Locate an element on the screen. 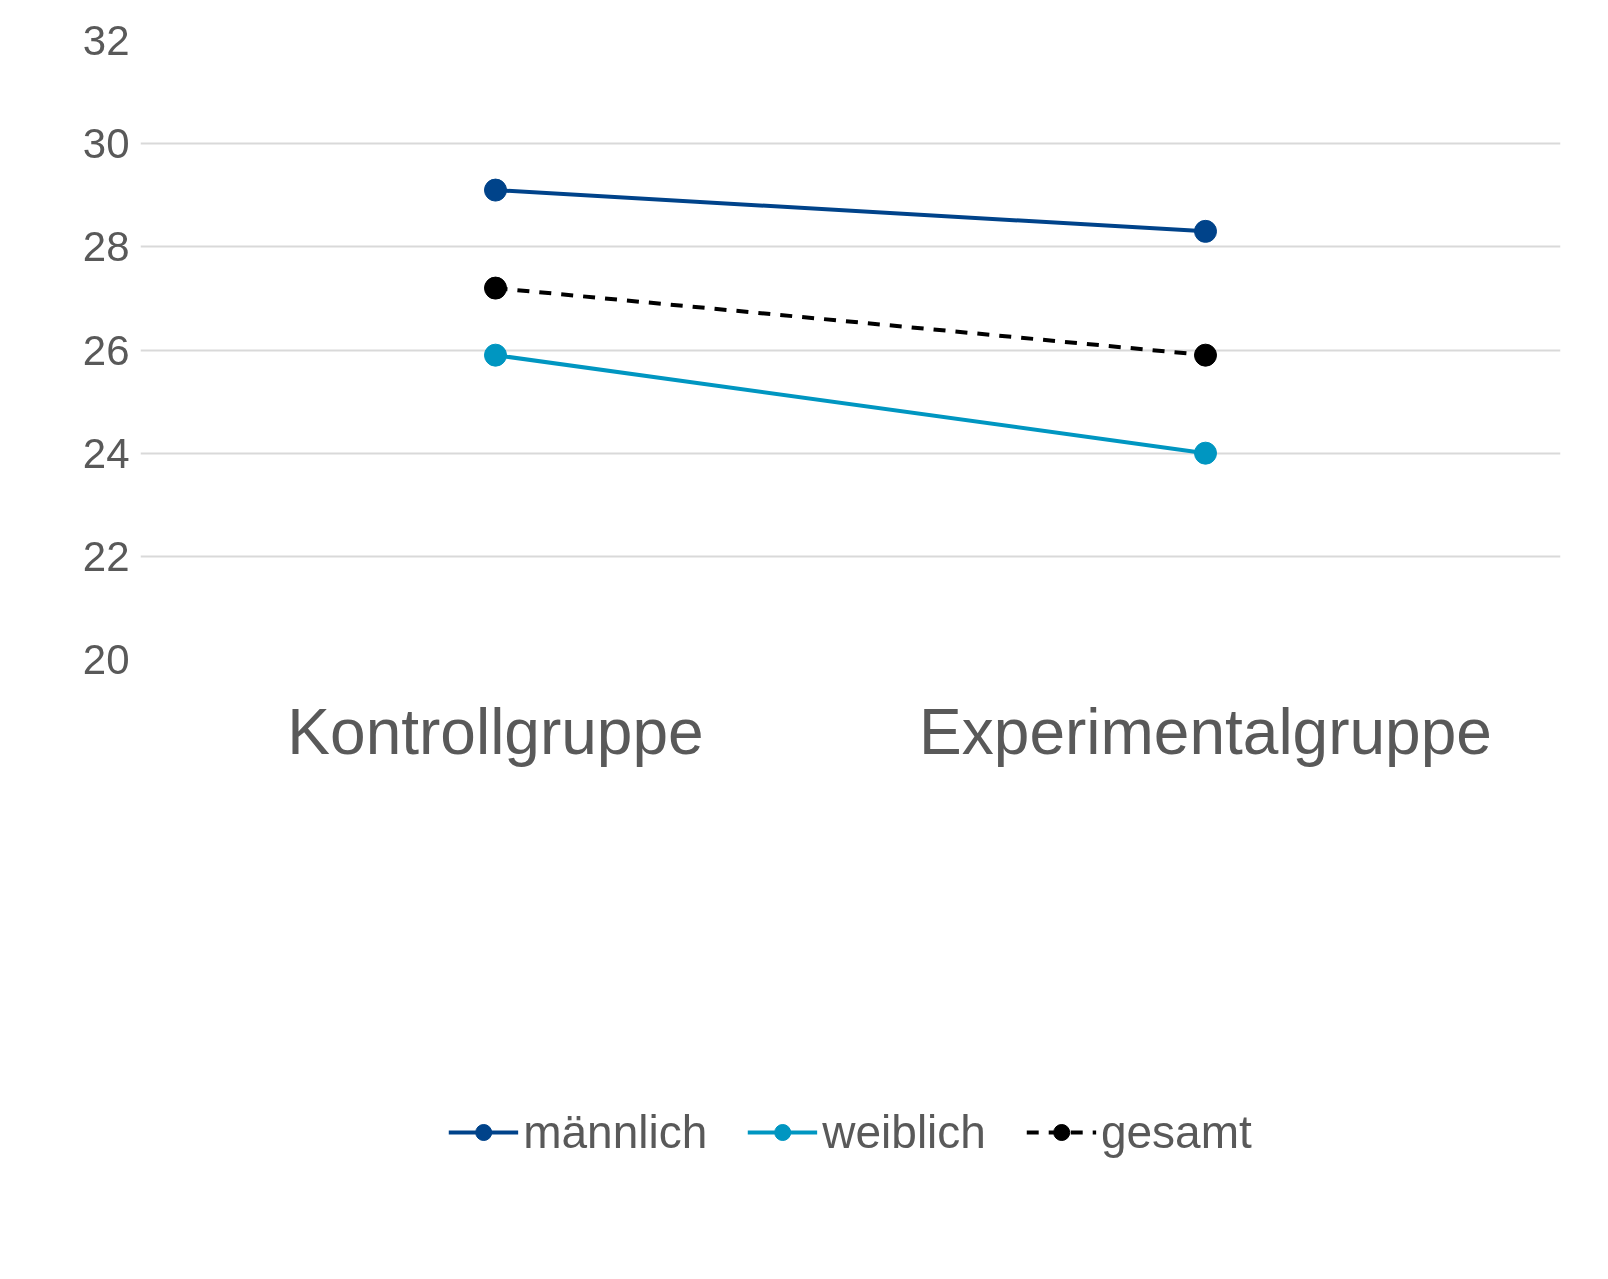 This screenshot has width=1608, height=1279. legend-label: gesamt is located at coordinates (1176, 1131).